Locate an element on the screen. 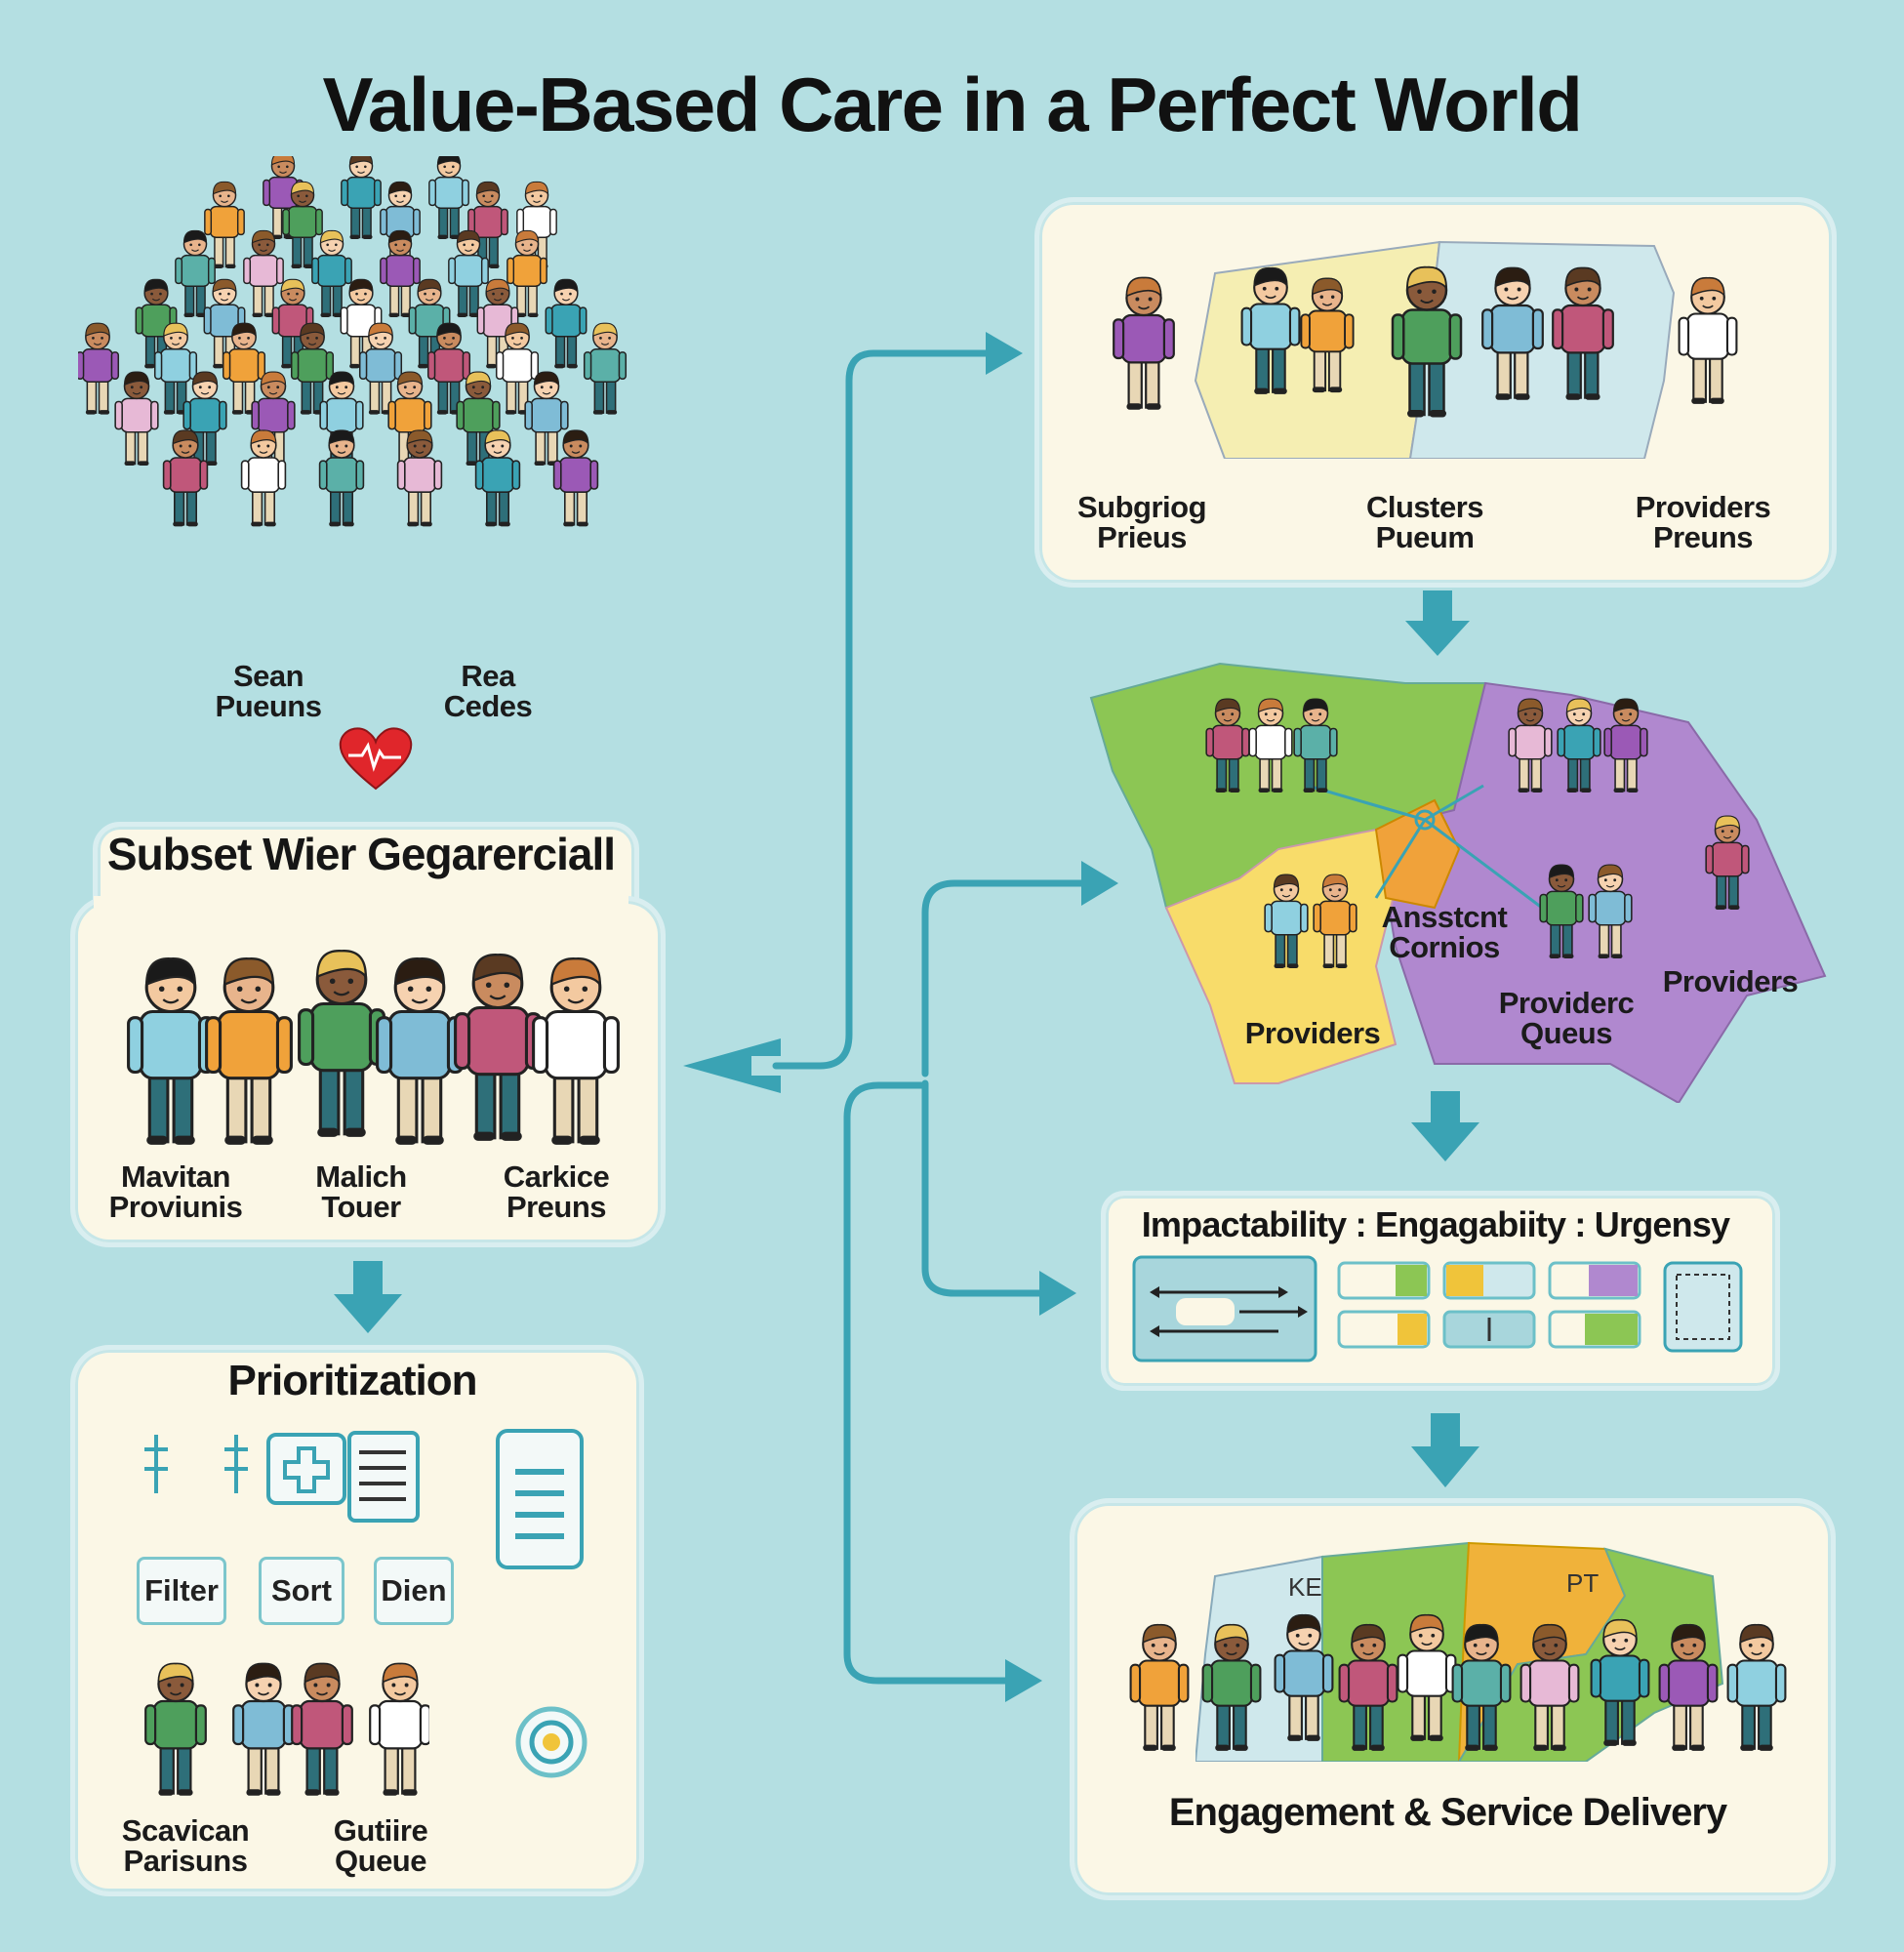 This screenshot has height=1952, width=1904. population-label-right: Rea Cedes is located at coordinates (488, 691).